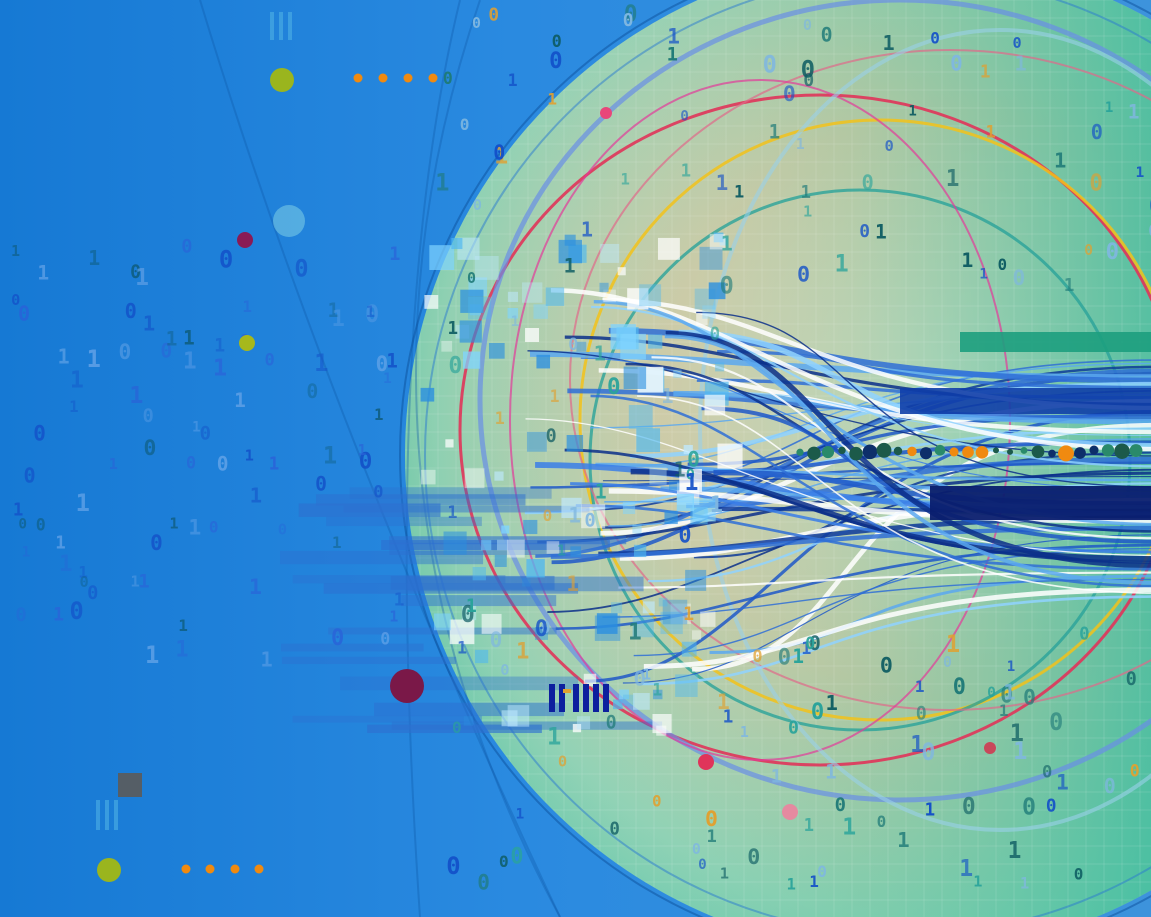 This screenshot has width=1151, height=917. I want to click on green-dot, so click(282, 80).